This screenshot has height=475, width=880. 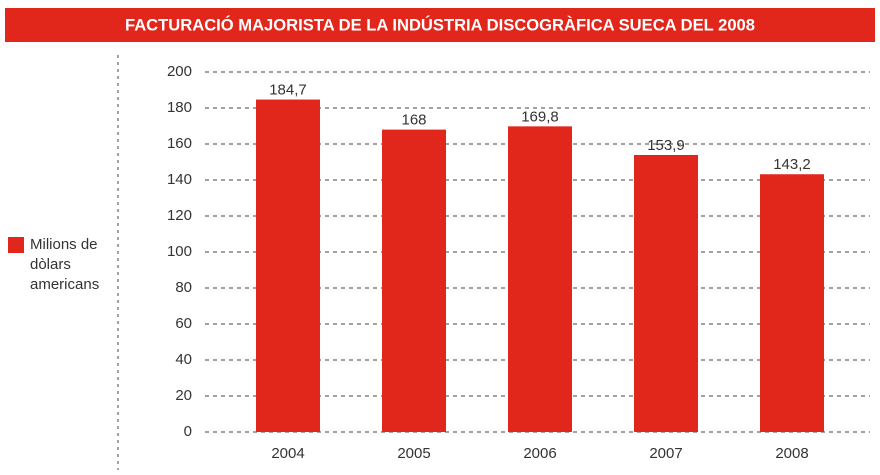 I want to click on y-tick-label: 140, so click(x=179, y=179).